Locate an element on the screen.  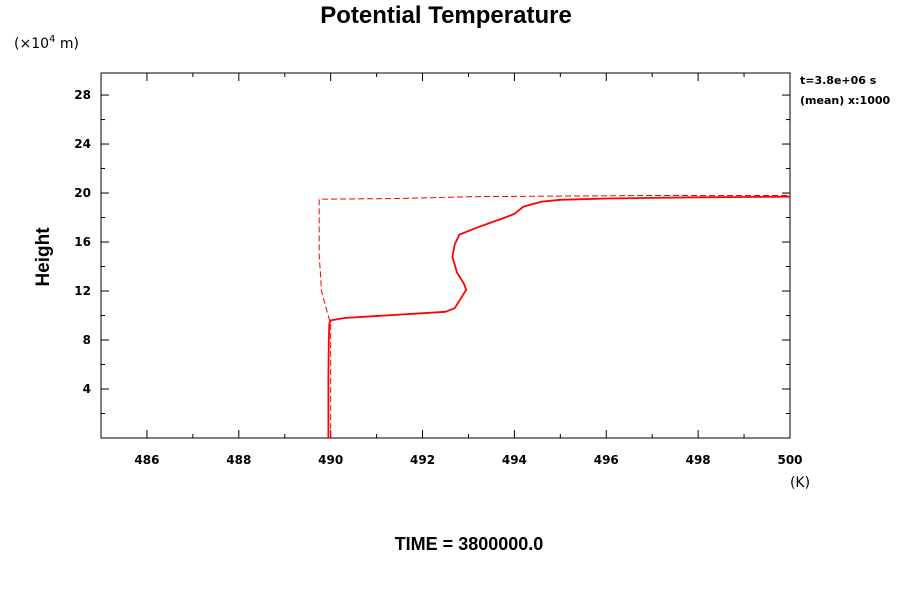
y-tick-label: 12 is located at coordinates (82, 291).